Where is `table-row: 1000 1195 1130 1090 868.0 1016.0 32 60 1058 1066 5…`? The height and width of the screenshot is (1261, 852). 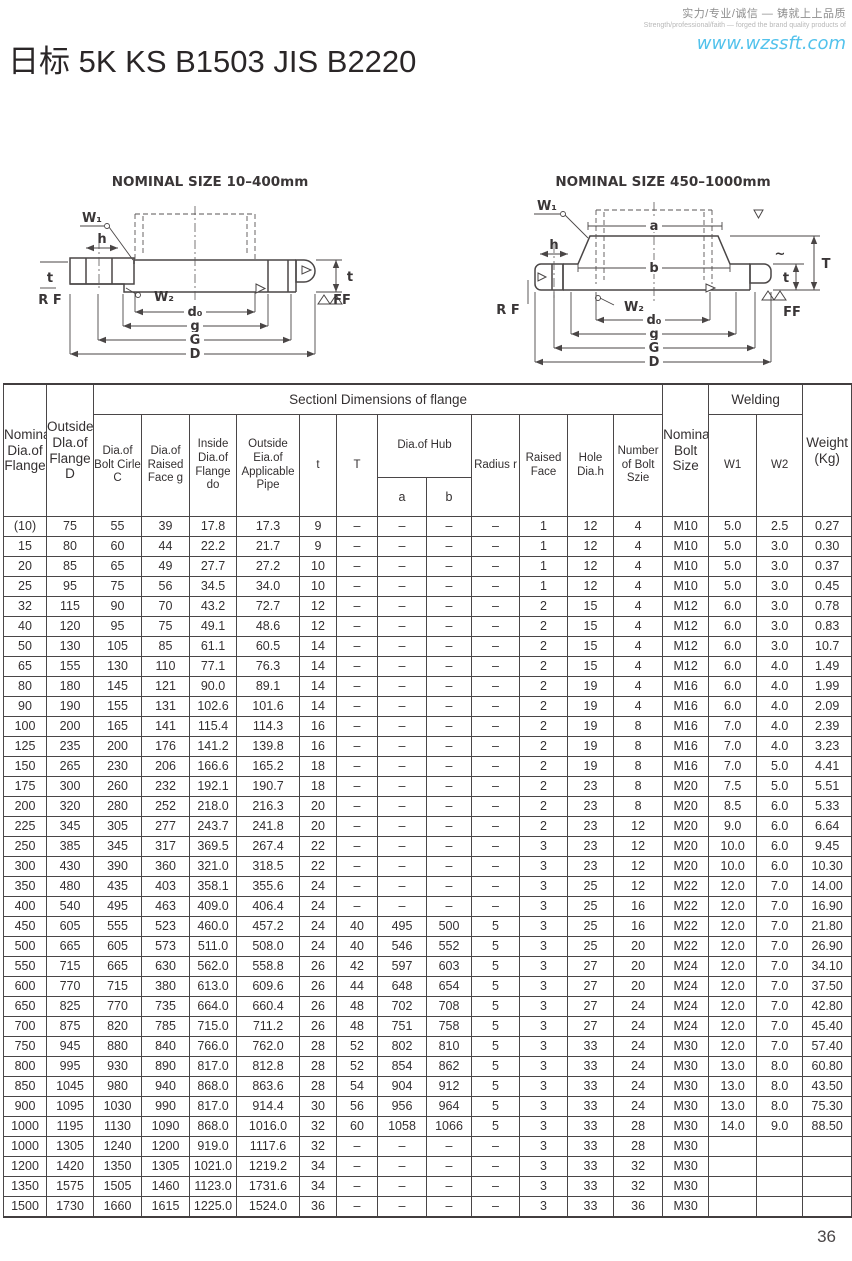 table-row: 1000 1195 1130 1090 868.0 1016.0 32 60 1058 1066 5… is located at coordinates (427, 1126).